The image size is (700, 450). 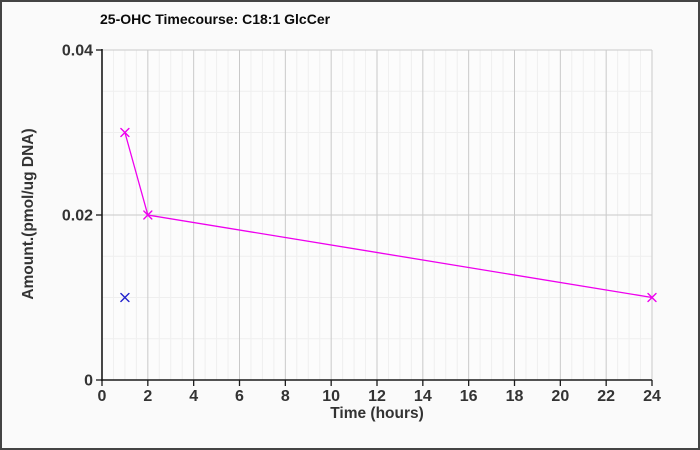 What do you see at coordinates (193, 396) in the screenshot?
I see `x-tick-label: 4` at bounding box center [193, 396].